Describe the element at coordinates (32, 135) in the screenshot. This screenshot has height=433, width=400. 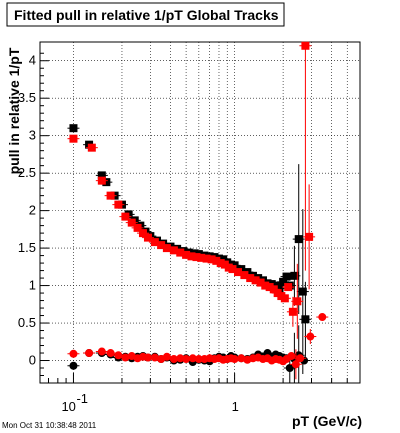
I see `y-tick-label: 3` at that location.